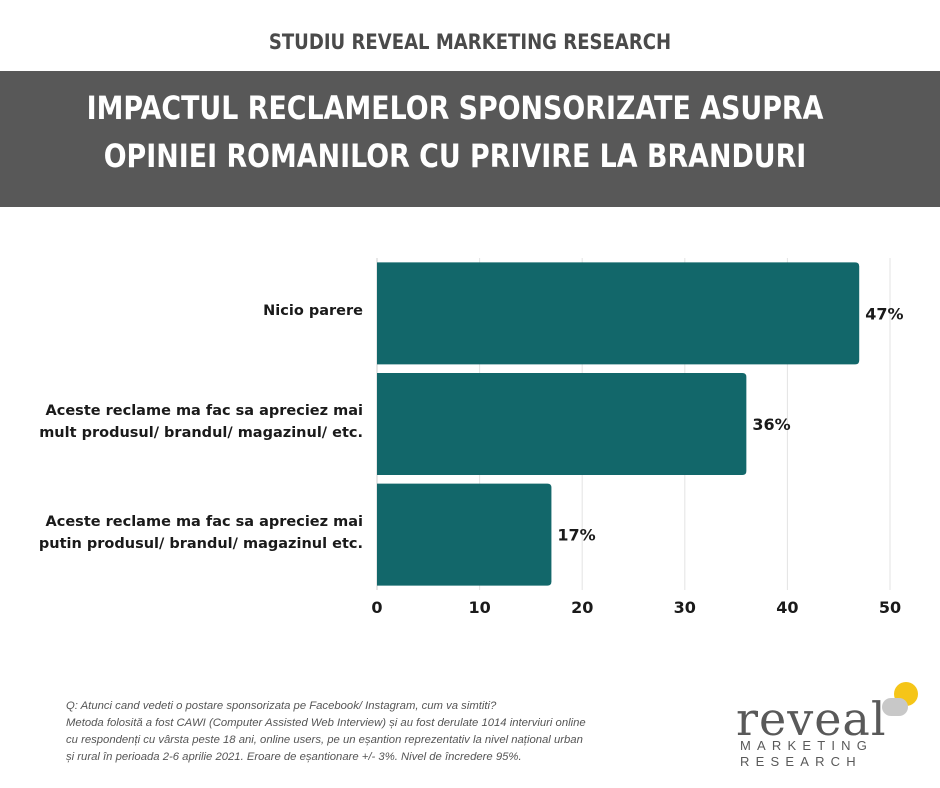  What do you see at coordinates (582, 607) in the screenshot?
I see `x-tick-label: 20` at bounding box center [582, 607].